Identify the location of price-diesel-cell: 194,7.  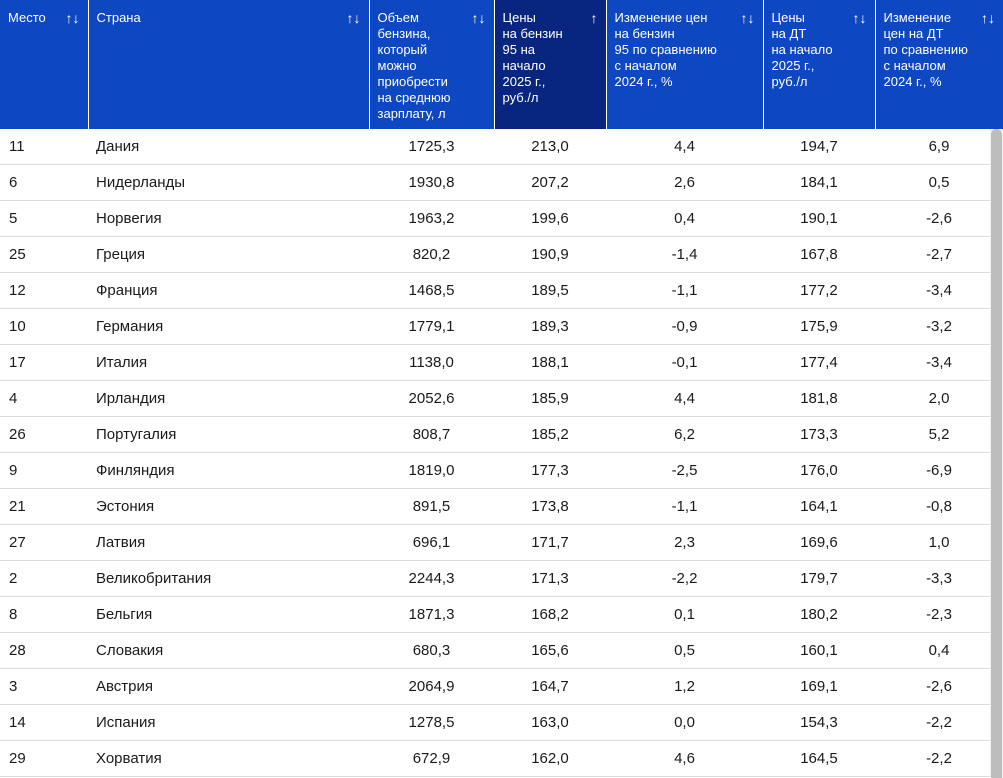
(819, 147).